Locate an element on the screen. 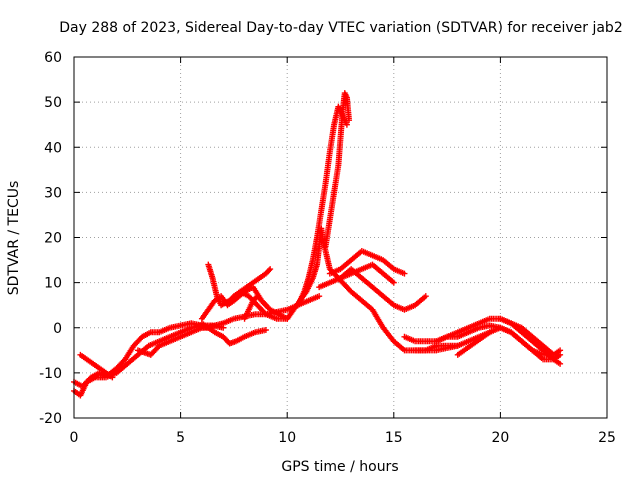 The width and height of the screenshot is (640, 480). x-tick-label: 25 is located at coordinates (607, 438).